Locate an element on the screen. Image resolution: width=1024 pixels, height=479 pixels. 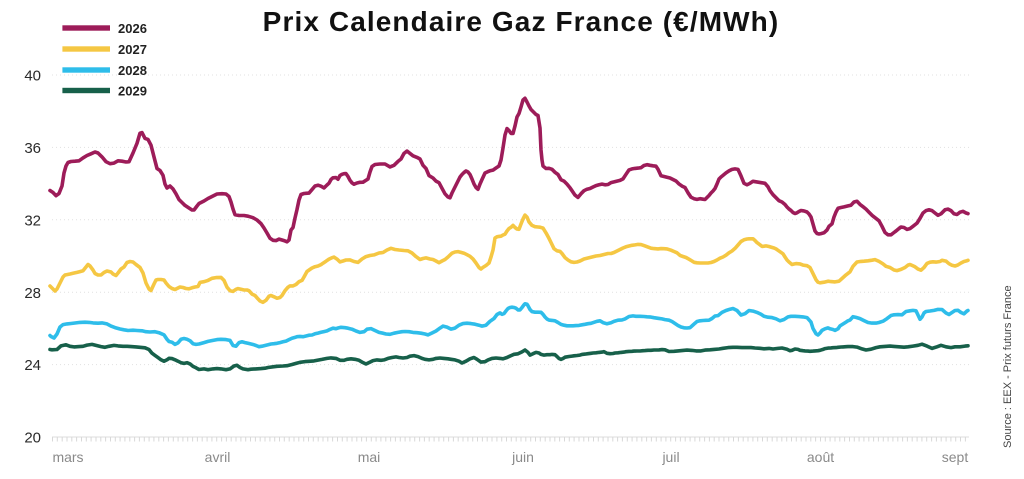
svg-text: 2028 is located at coordinates (132, 70).